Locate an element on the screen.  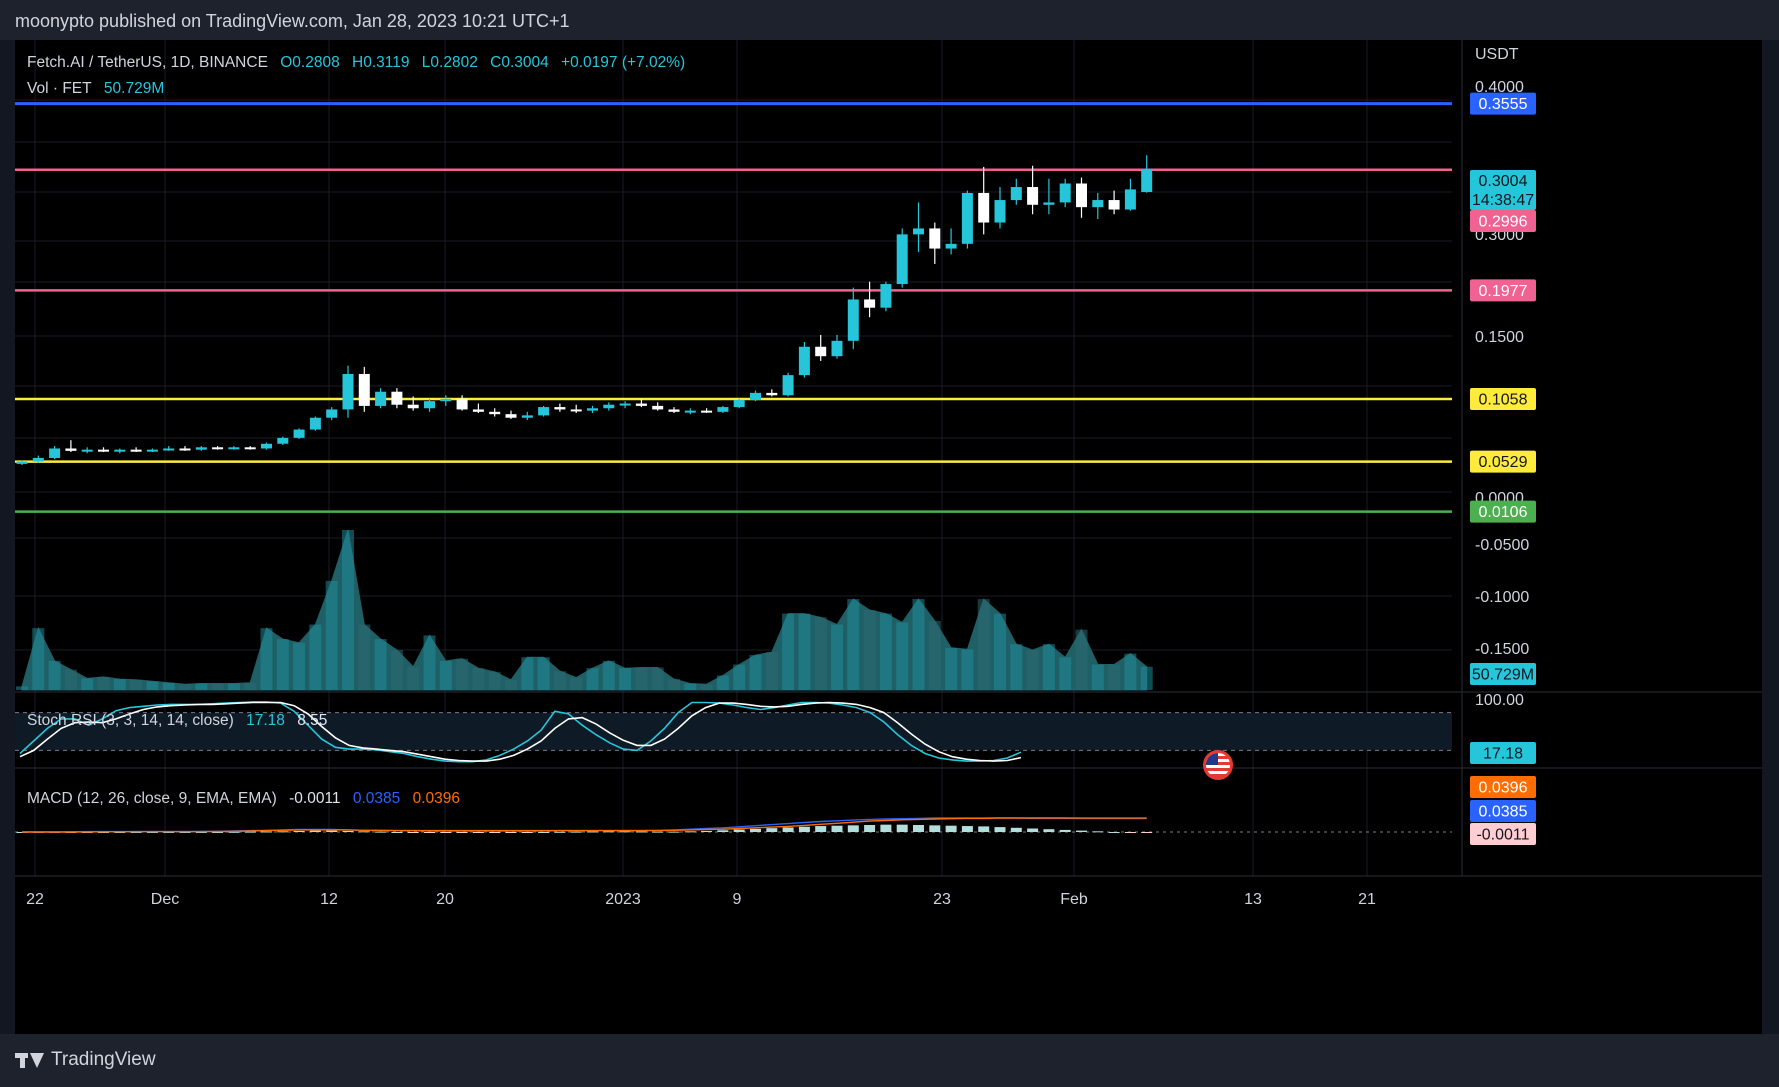
volume-label: Vol · FET is located at coordinates (59, 88).